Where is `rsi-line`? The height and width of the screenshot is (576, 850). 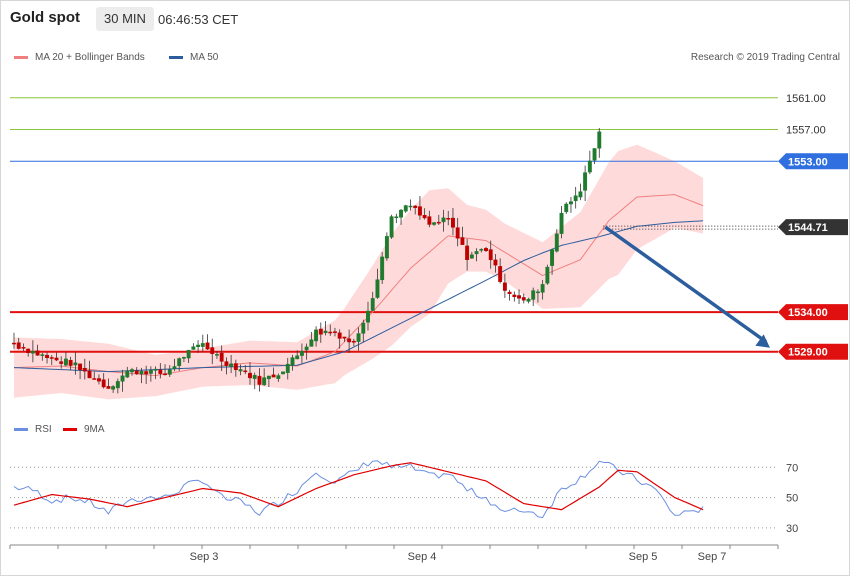
rsi-line is located at coordinates (358, 489).